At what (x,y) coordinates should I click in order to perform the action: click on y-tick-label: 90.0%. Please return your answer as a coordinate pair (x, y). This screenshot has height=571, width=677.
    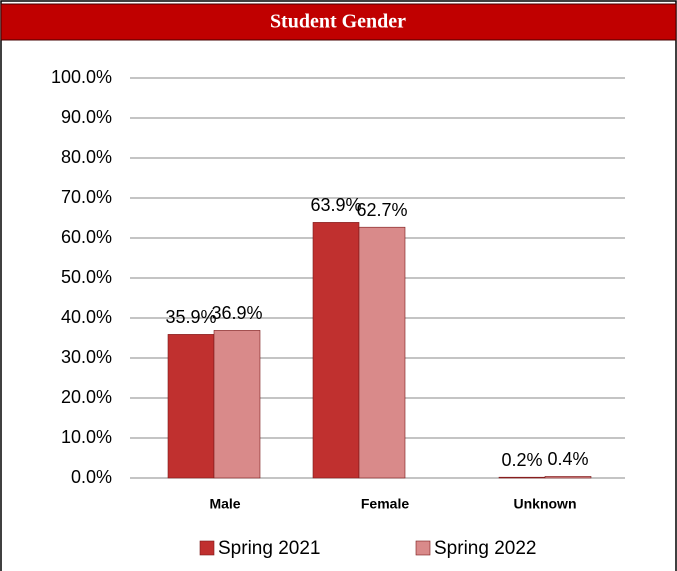
    Looking at the image, I should click on (86, 117).